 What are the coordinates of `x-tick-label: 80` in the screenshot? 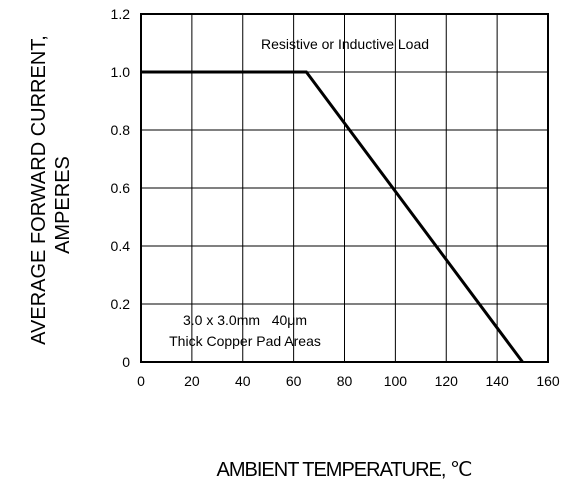 It's located at (345, 381).